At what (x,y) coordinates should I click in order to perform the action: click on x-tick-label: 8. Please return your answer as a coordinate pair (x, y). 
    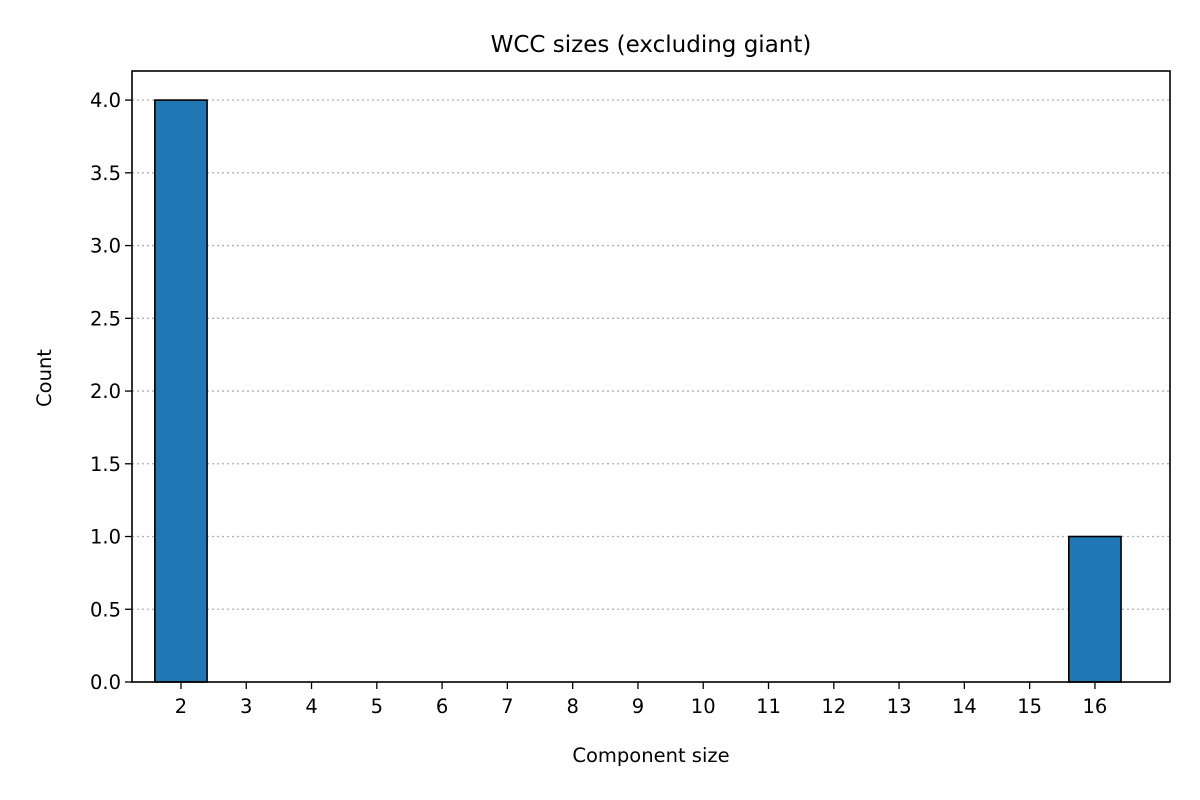
    Looking at the image, I should click on (572, 706).